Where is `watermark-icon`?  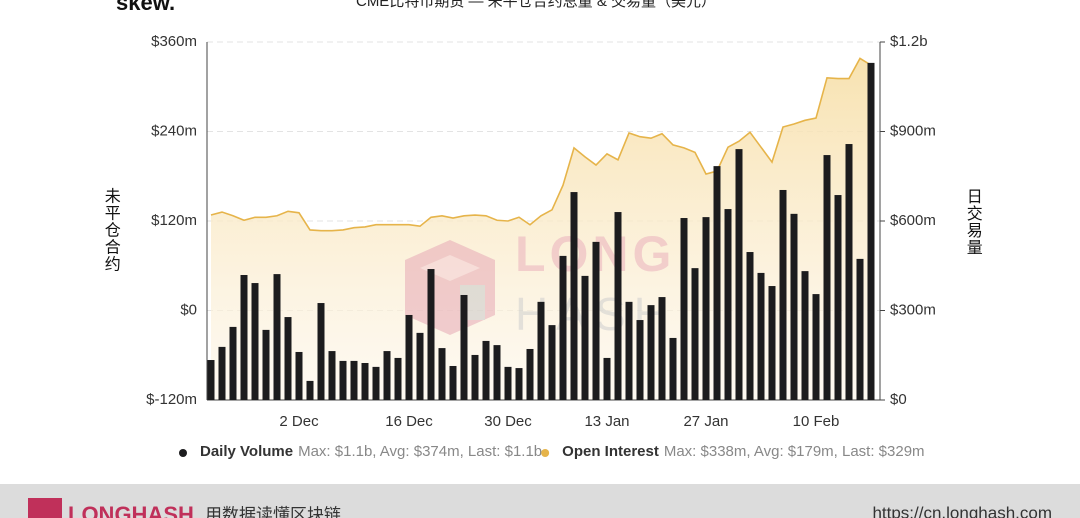 watermark-icon is located at coordinates (450, 287).